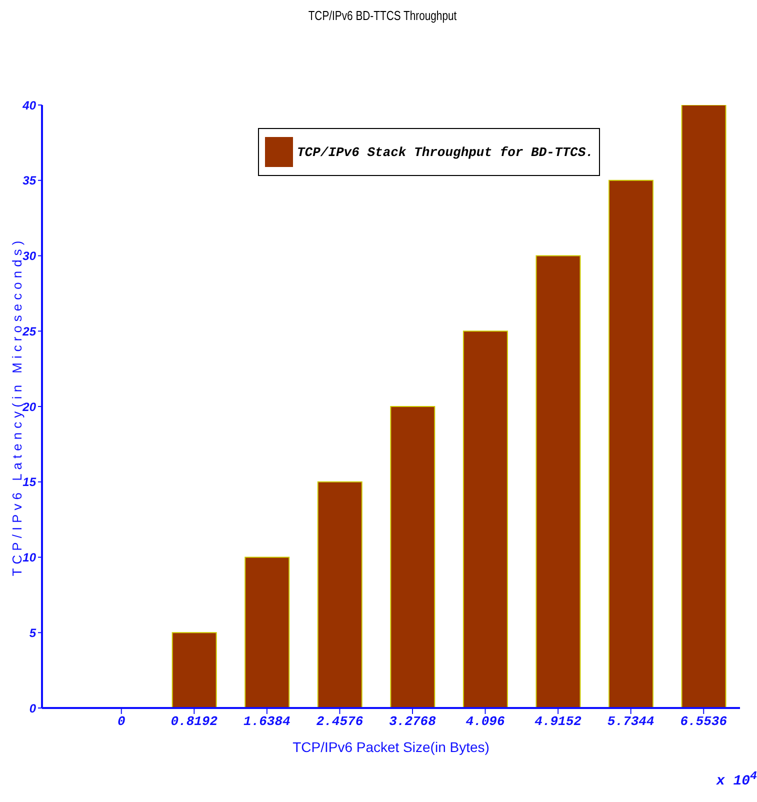  What do you see at coordinates (704, 722) in the screenshot?
I see `x-tick-label: 6.5536` at bounding box center [704, 722].